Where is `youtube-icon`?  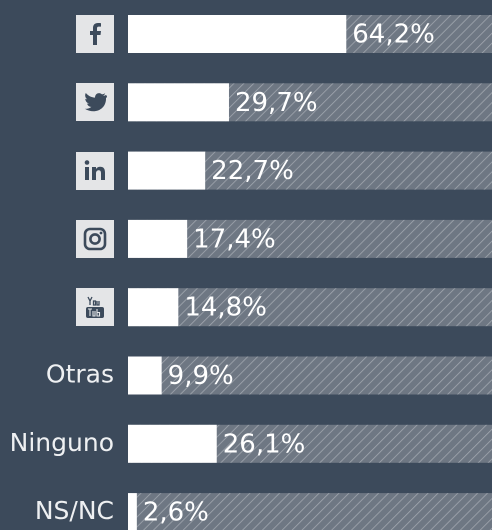
youtube-icon is located at coordinates (95, 307).